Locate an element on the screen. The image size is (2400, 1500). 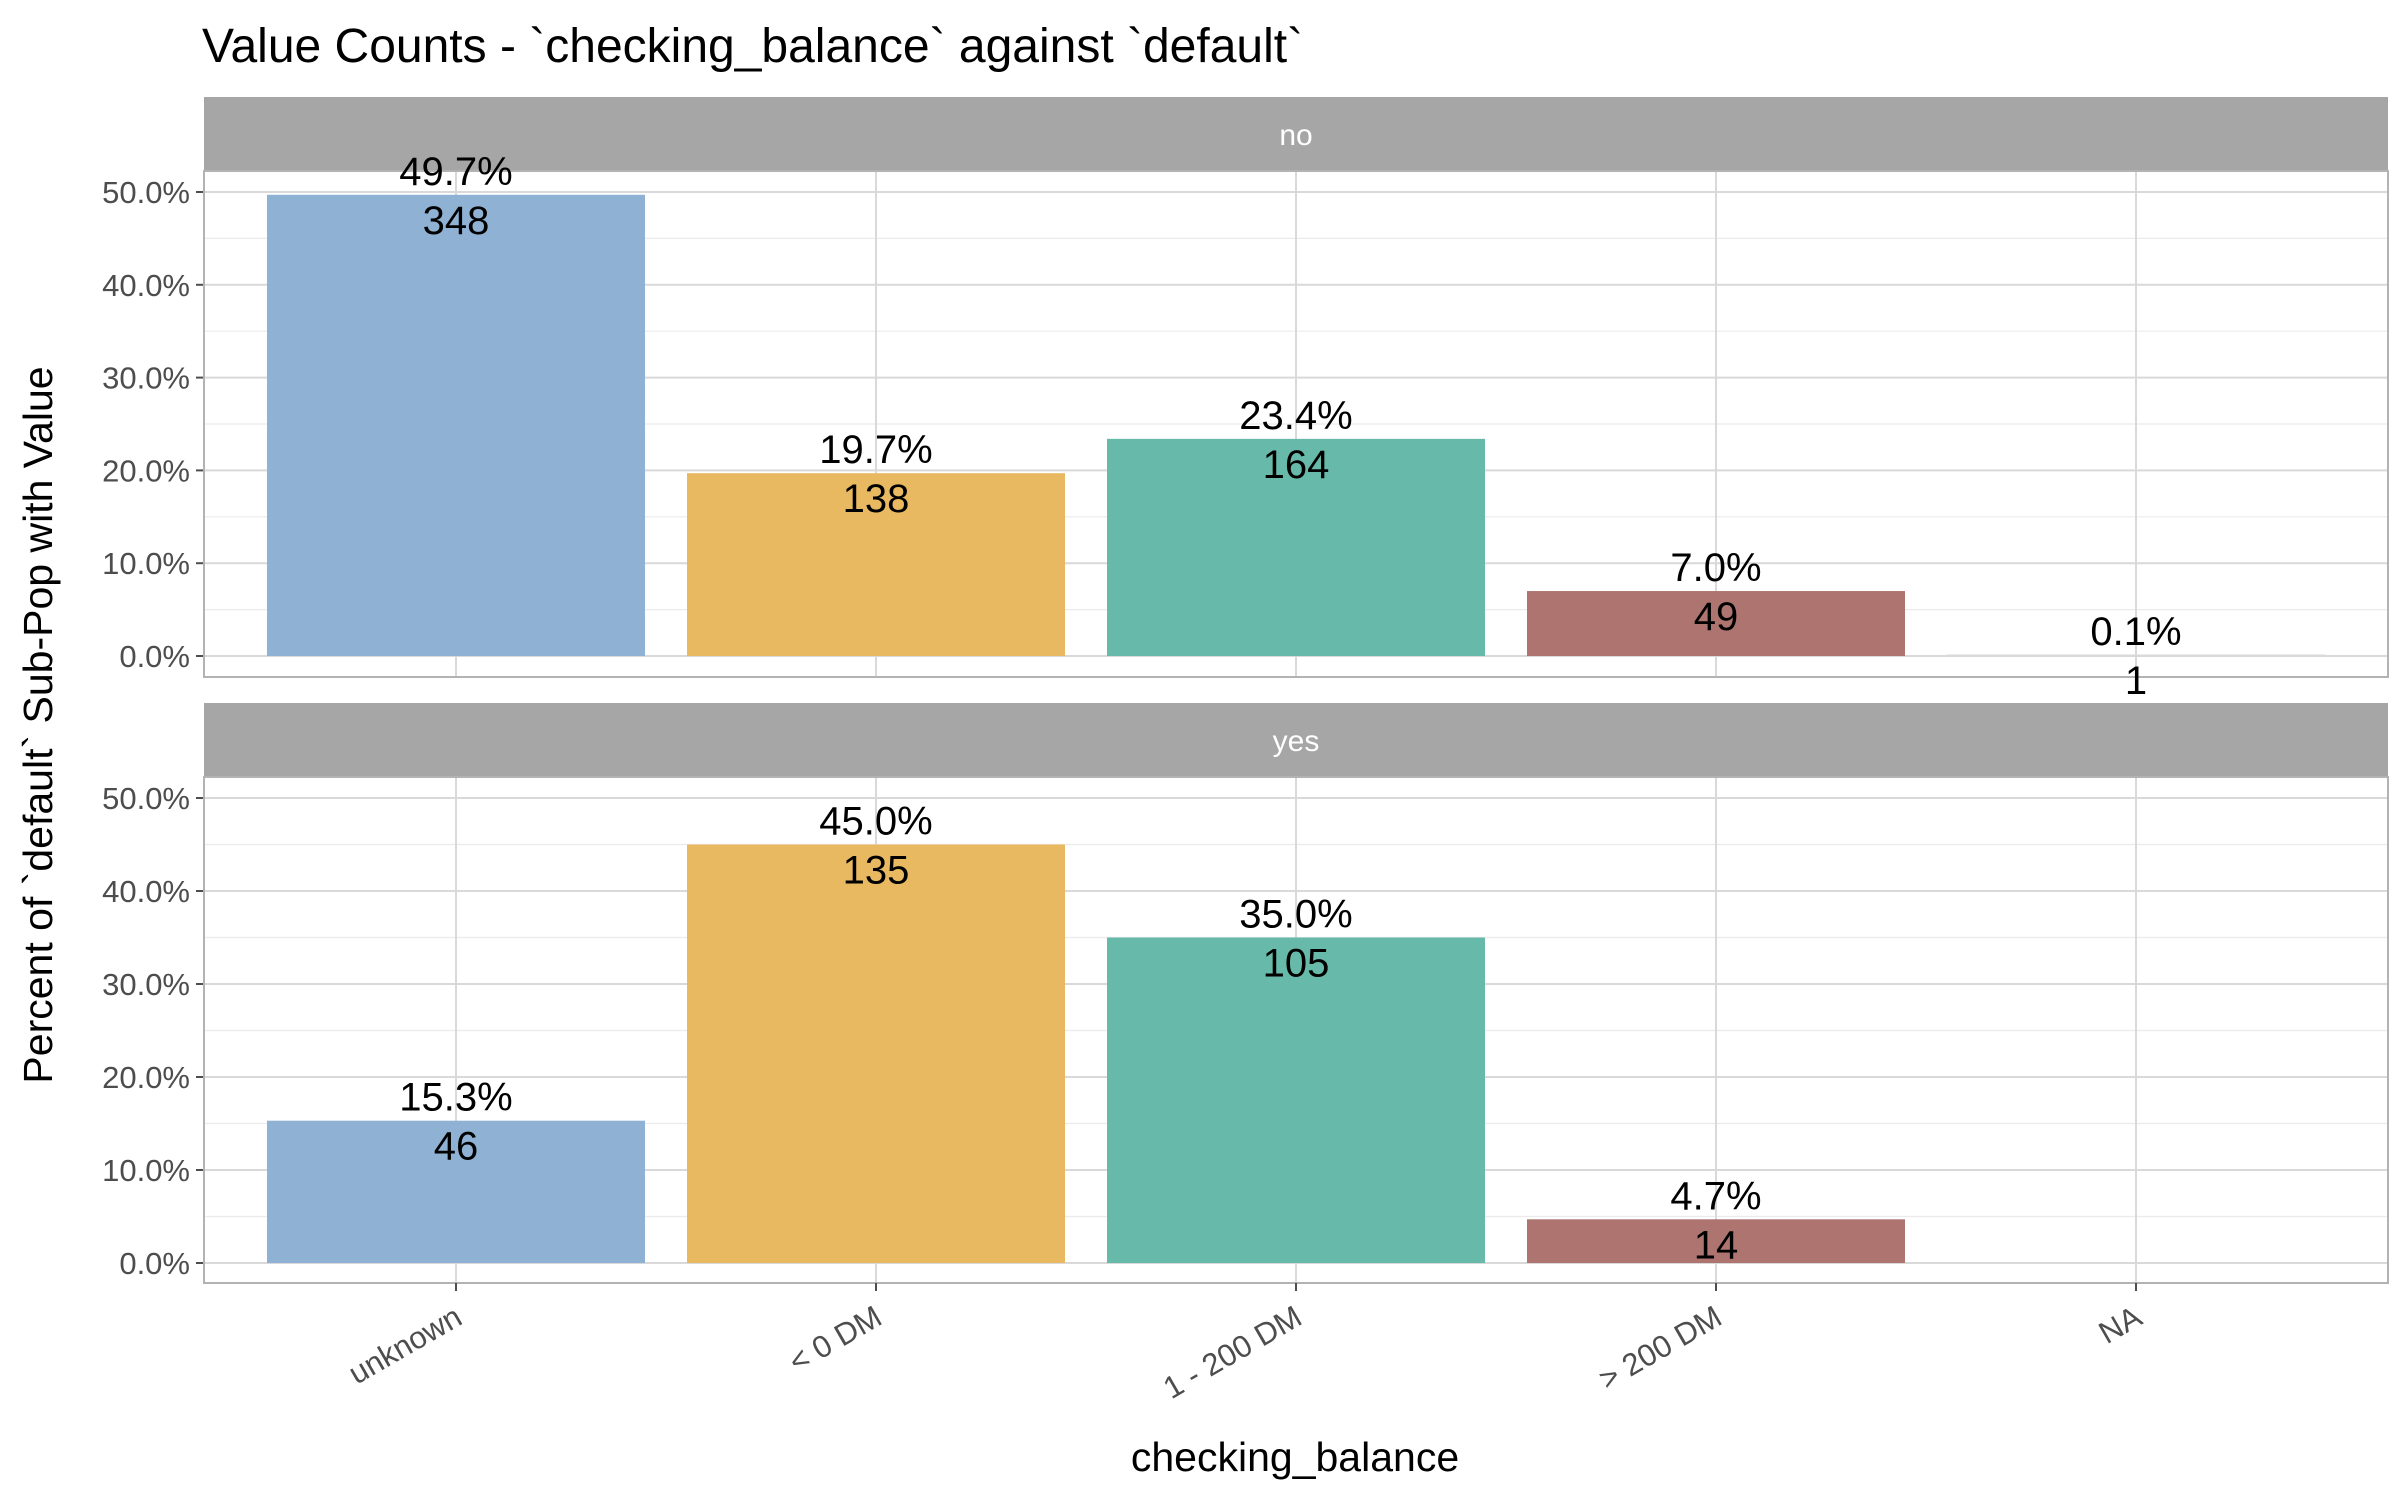
bar-percent-label: 23.4% is located at coordinates (1295, 416).